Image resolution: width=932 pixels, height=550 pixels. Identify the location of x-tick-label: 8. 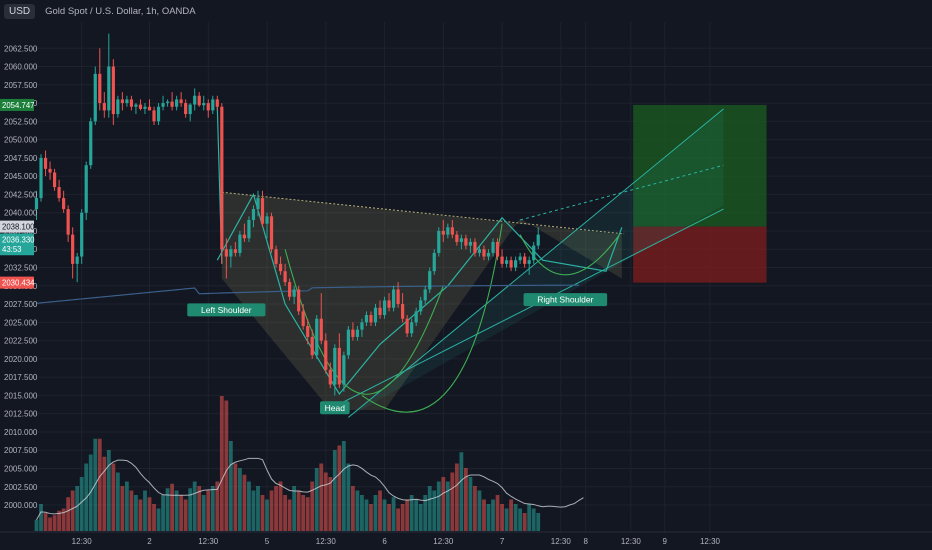
(585, 541).